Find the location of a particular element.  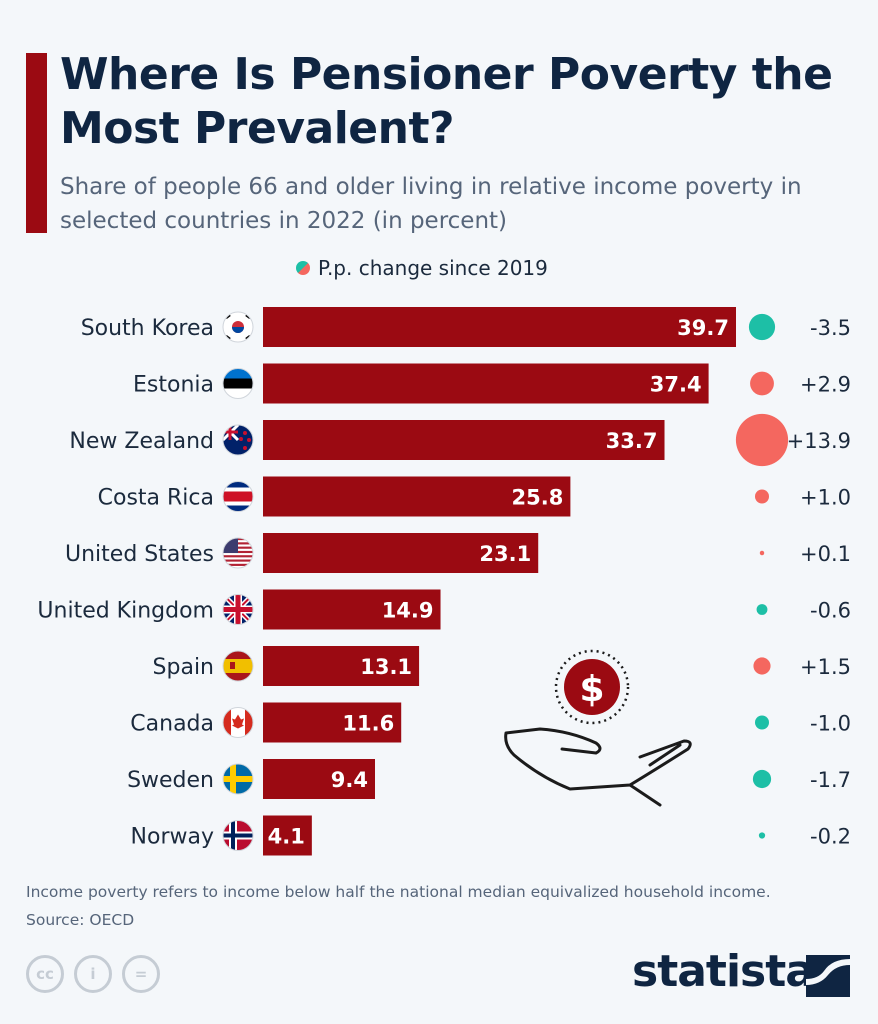

category-label: United Kingdom is located at coordinates (125, 611).